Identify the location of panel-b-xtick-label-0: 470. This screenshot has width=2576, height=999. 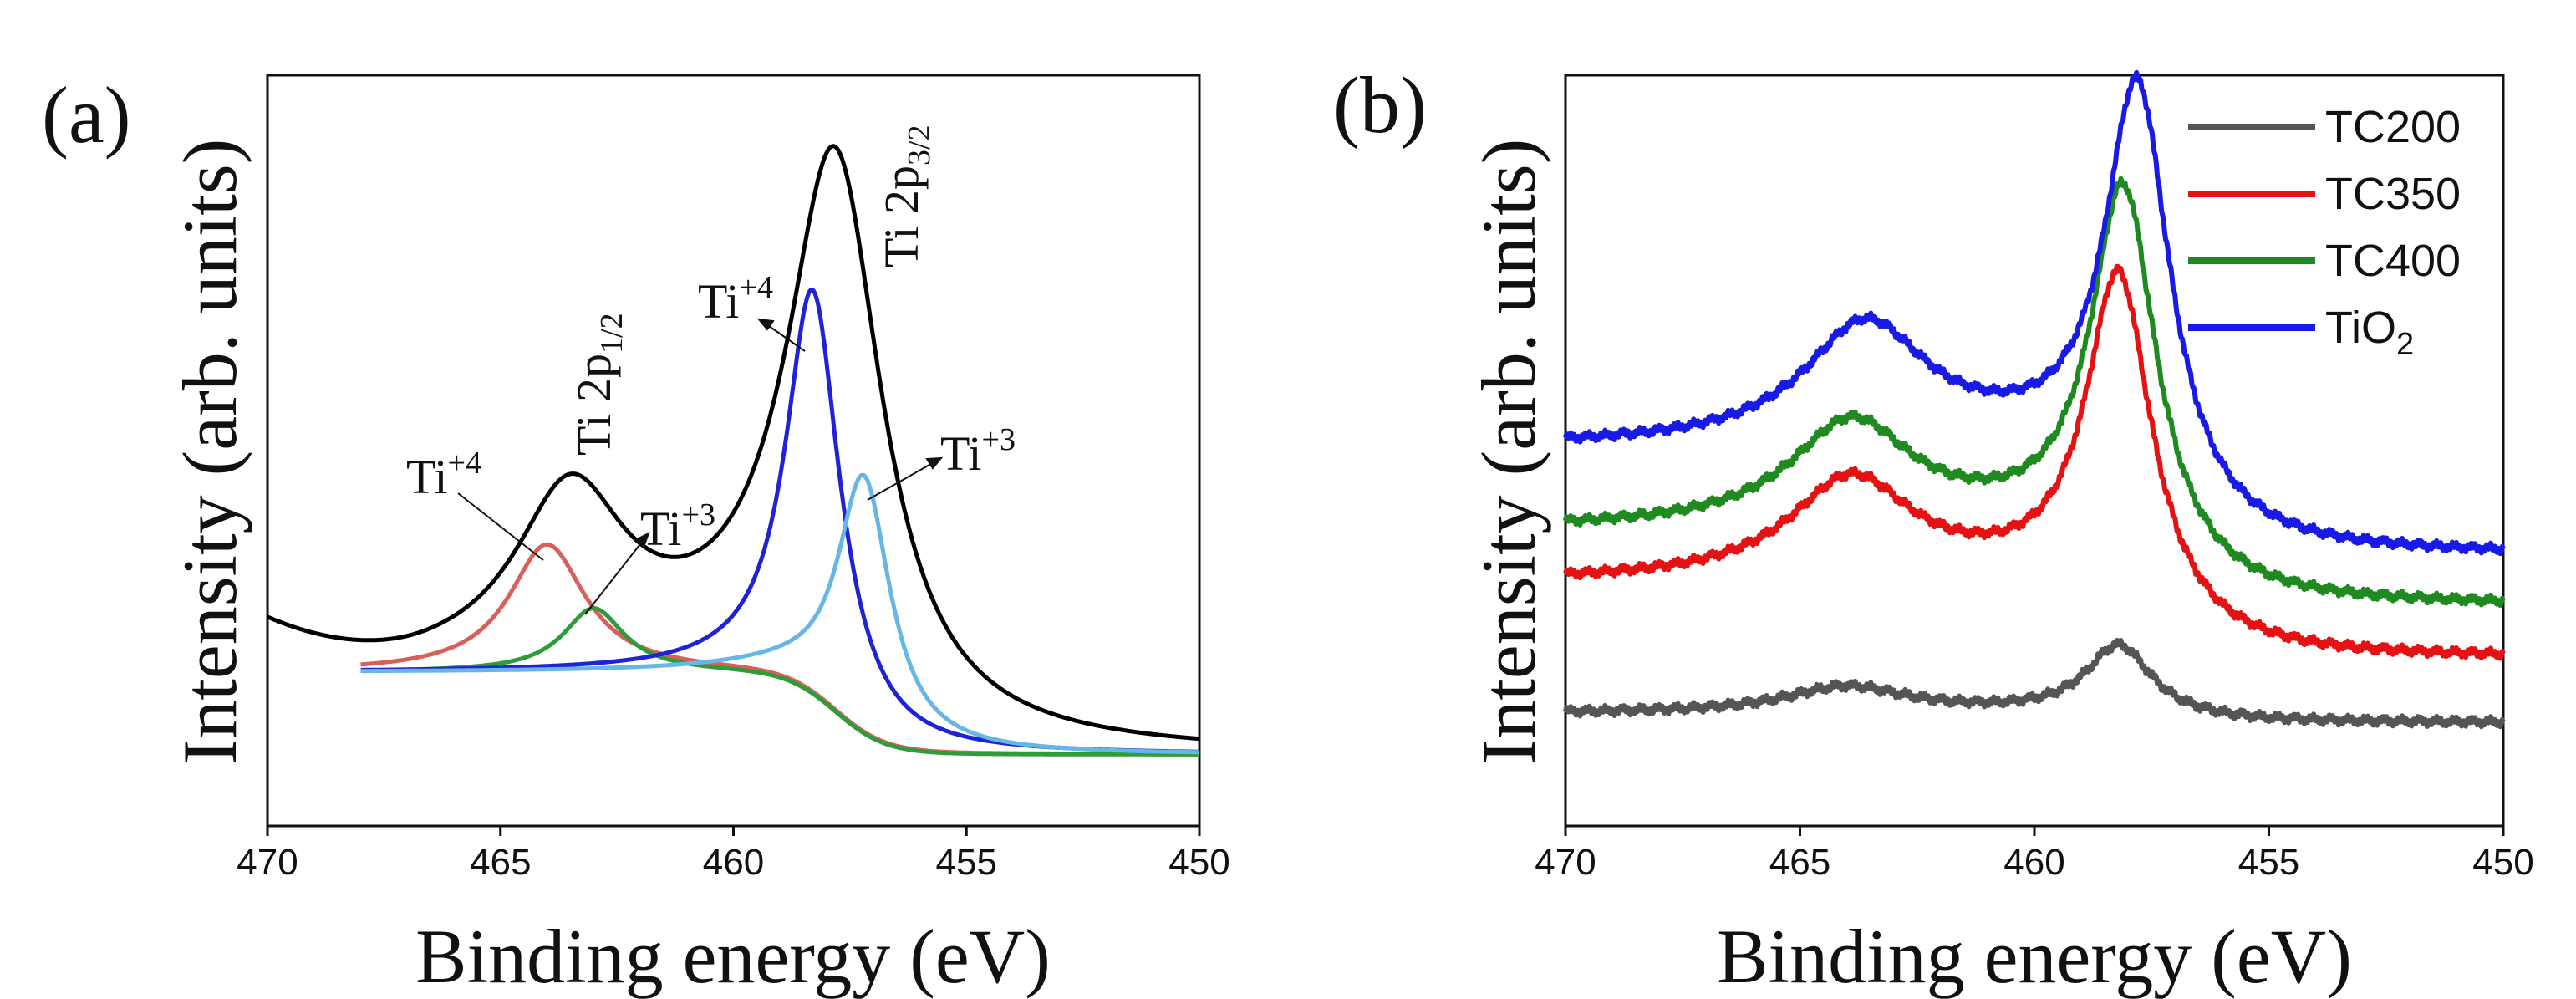
(1565, 862).